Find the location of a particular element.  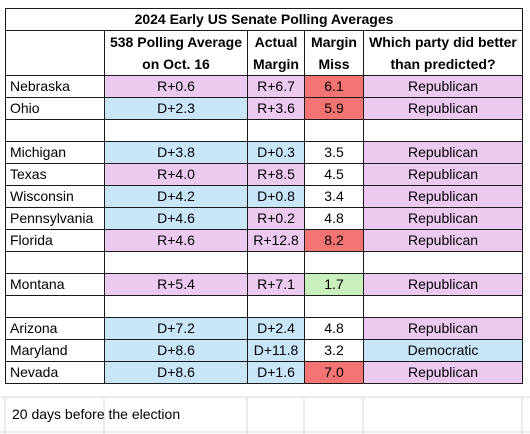

state-cell: Montana is located at coordinates (55, 284).